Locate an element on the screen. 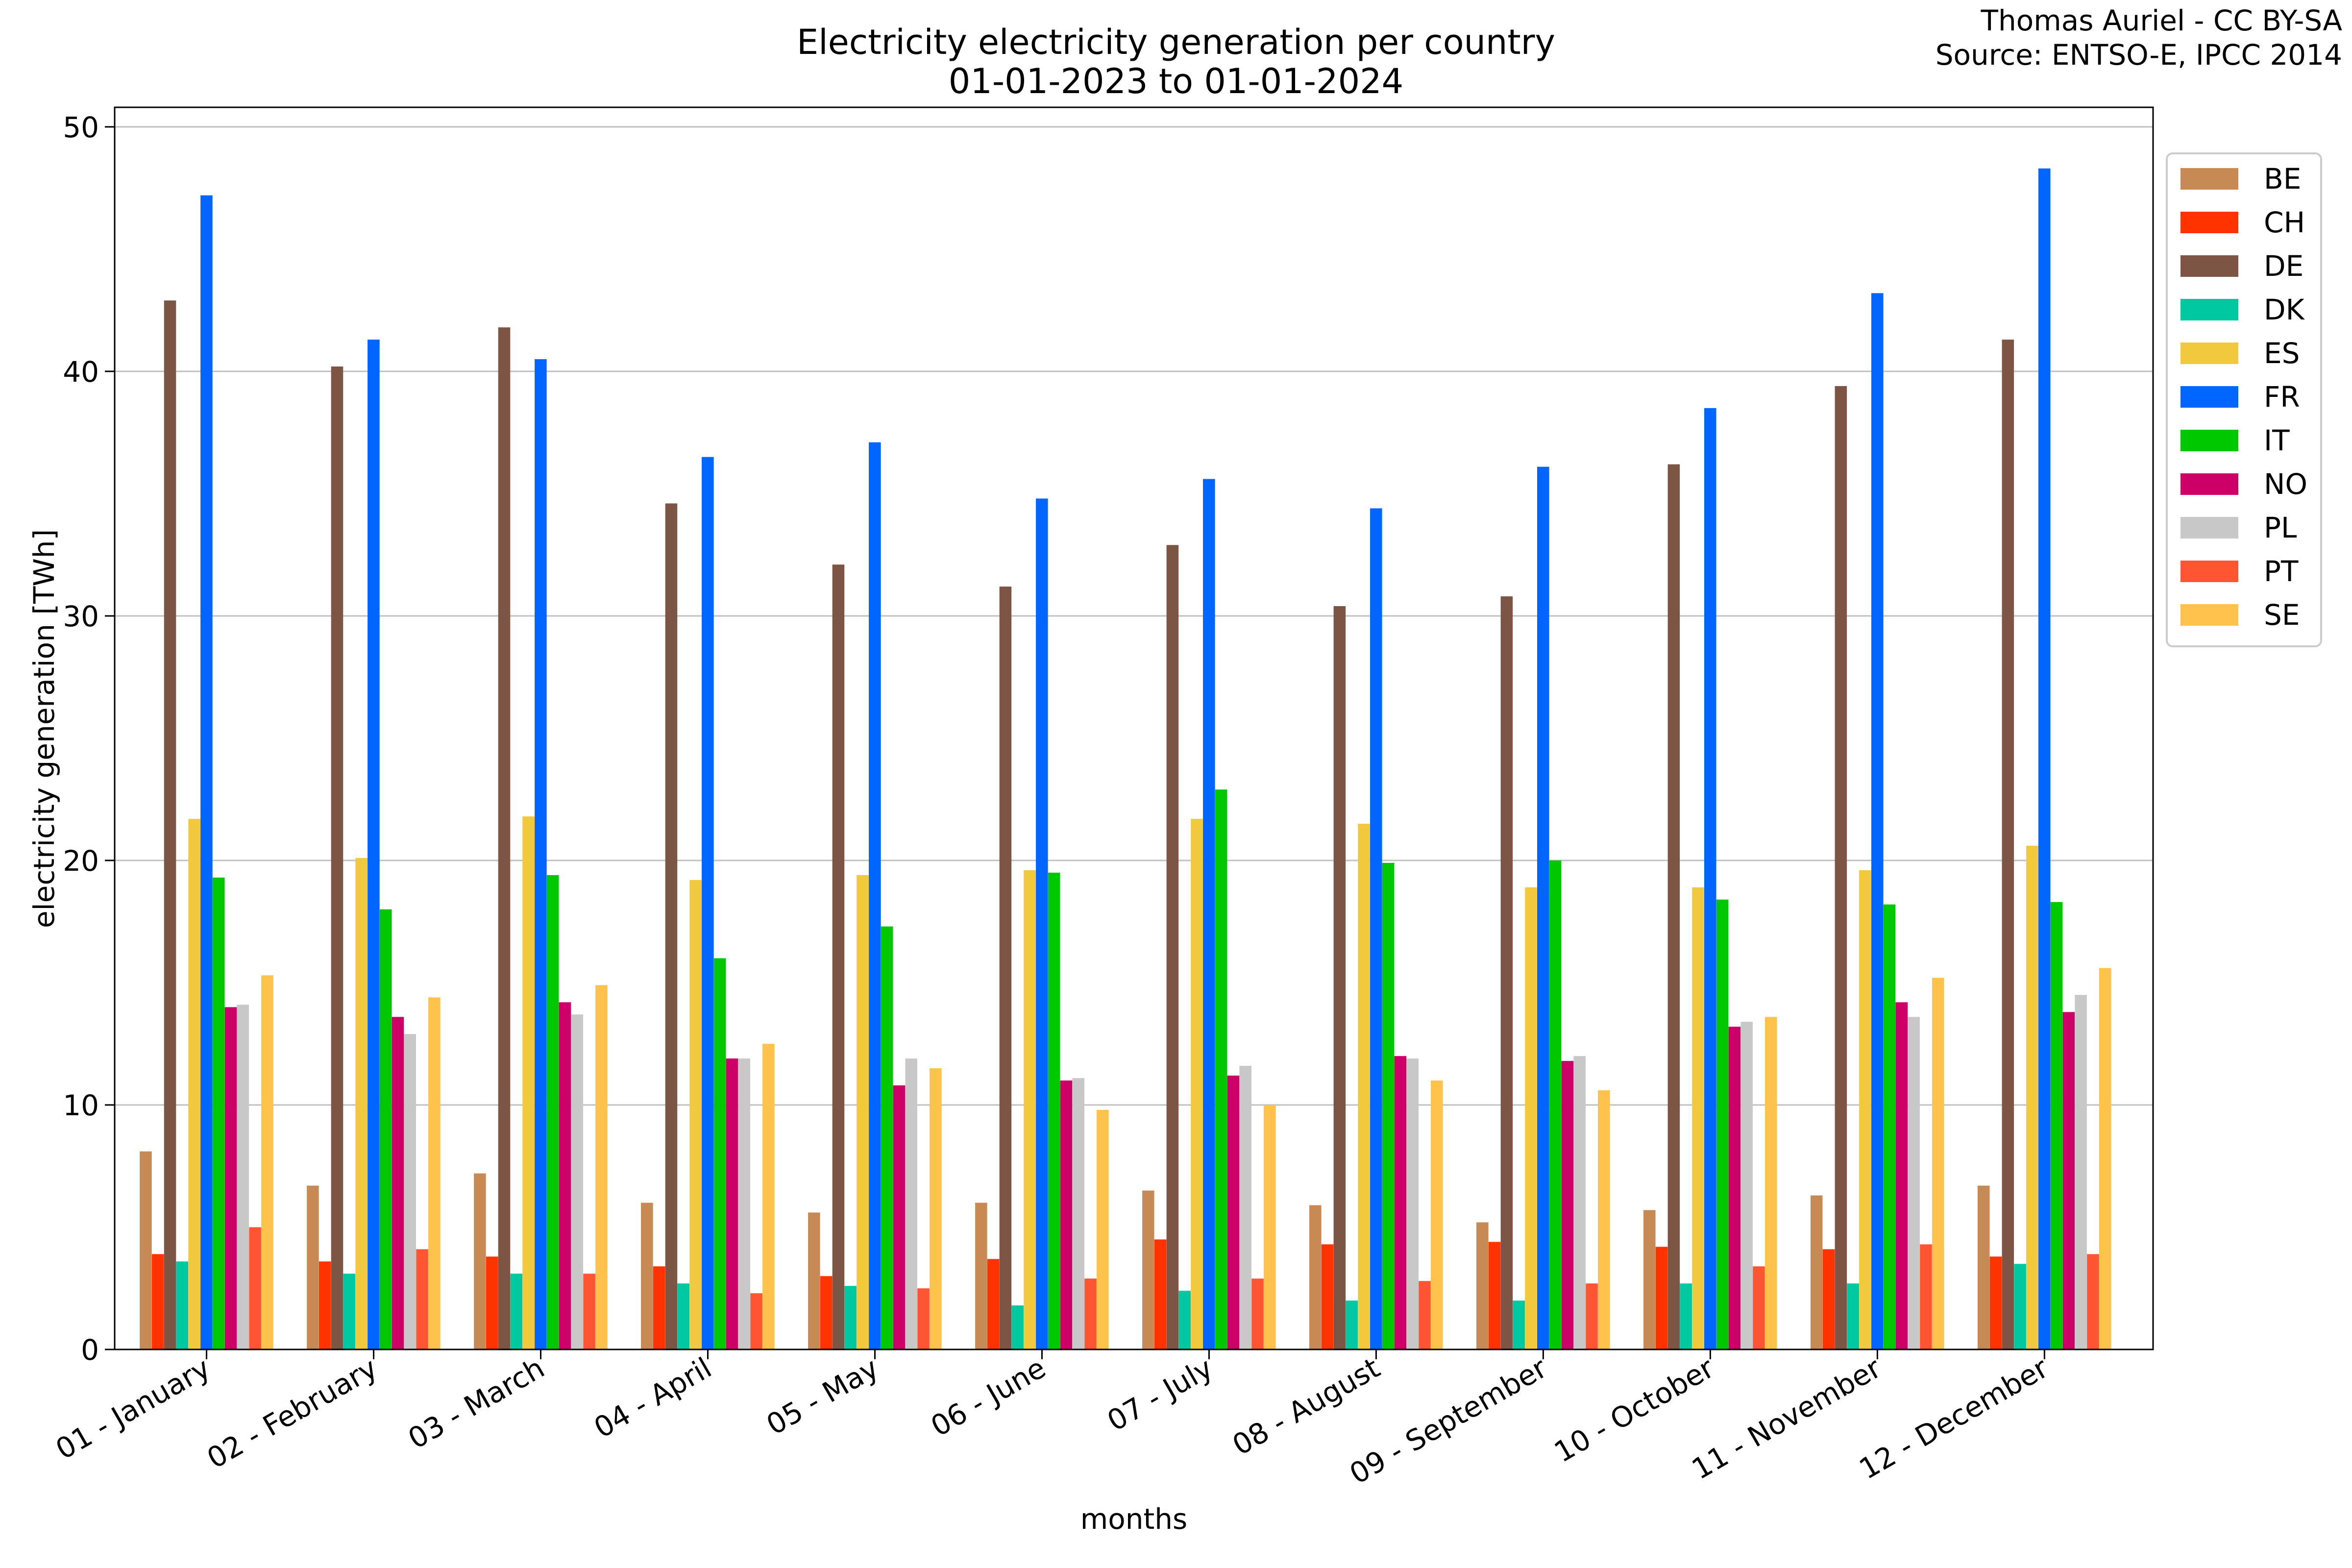 The image size is (2352, 1568). legend-label: FR is located at coordinates (2282, 397).